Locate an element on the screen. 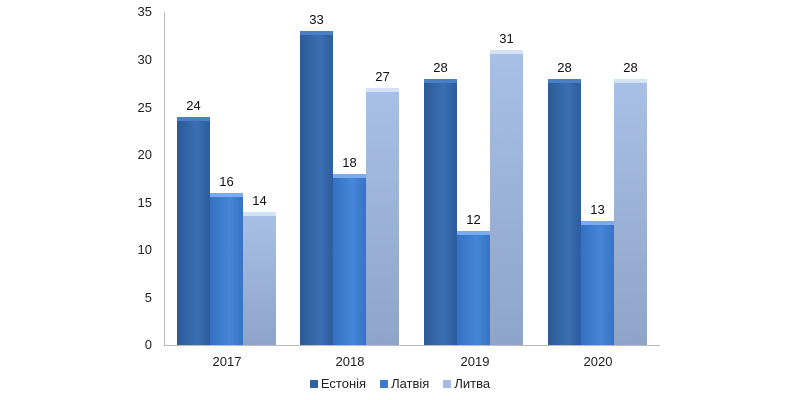 The image size is (800, 400). legend-item-latvia: Латвія is located at coordinates (404, 383).